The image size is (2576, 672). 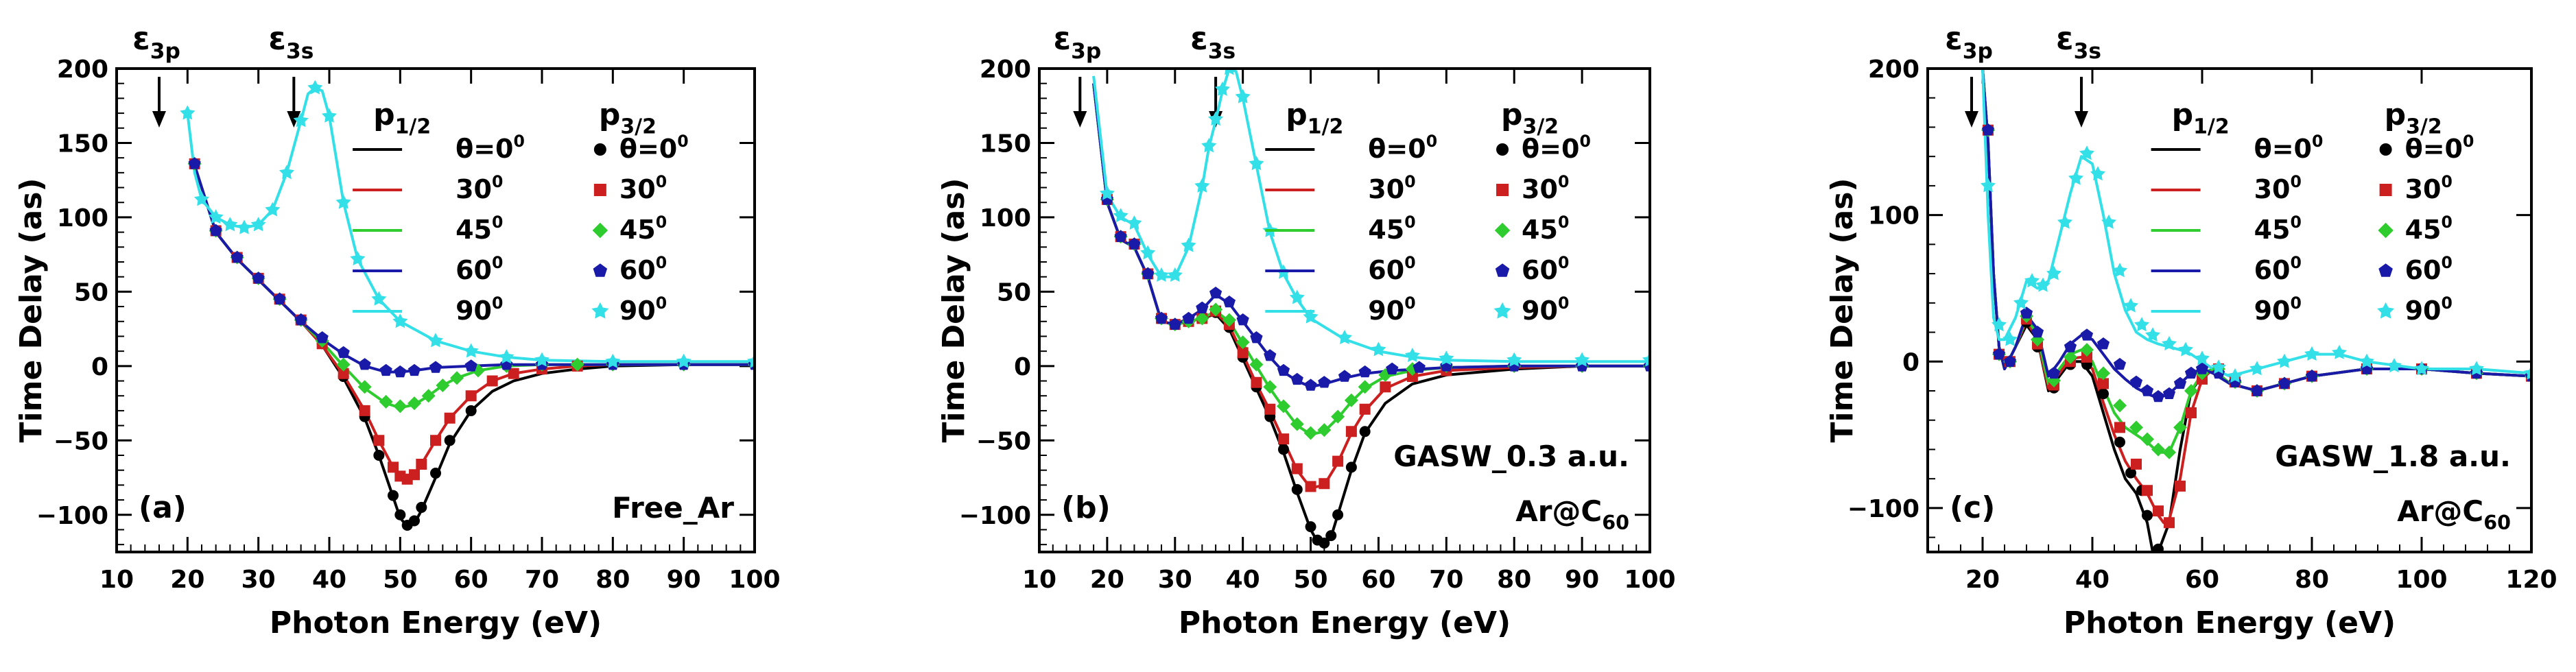 I want to click on legend-label-p12-0: θ=00, so click(x=490, y=148).